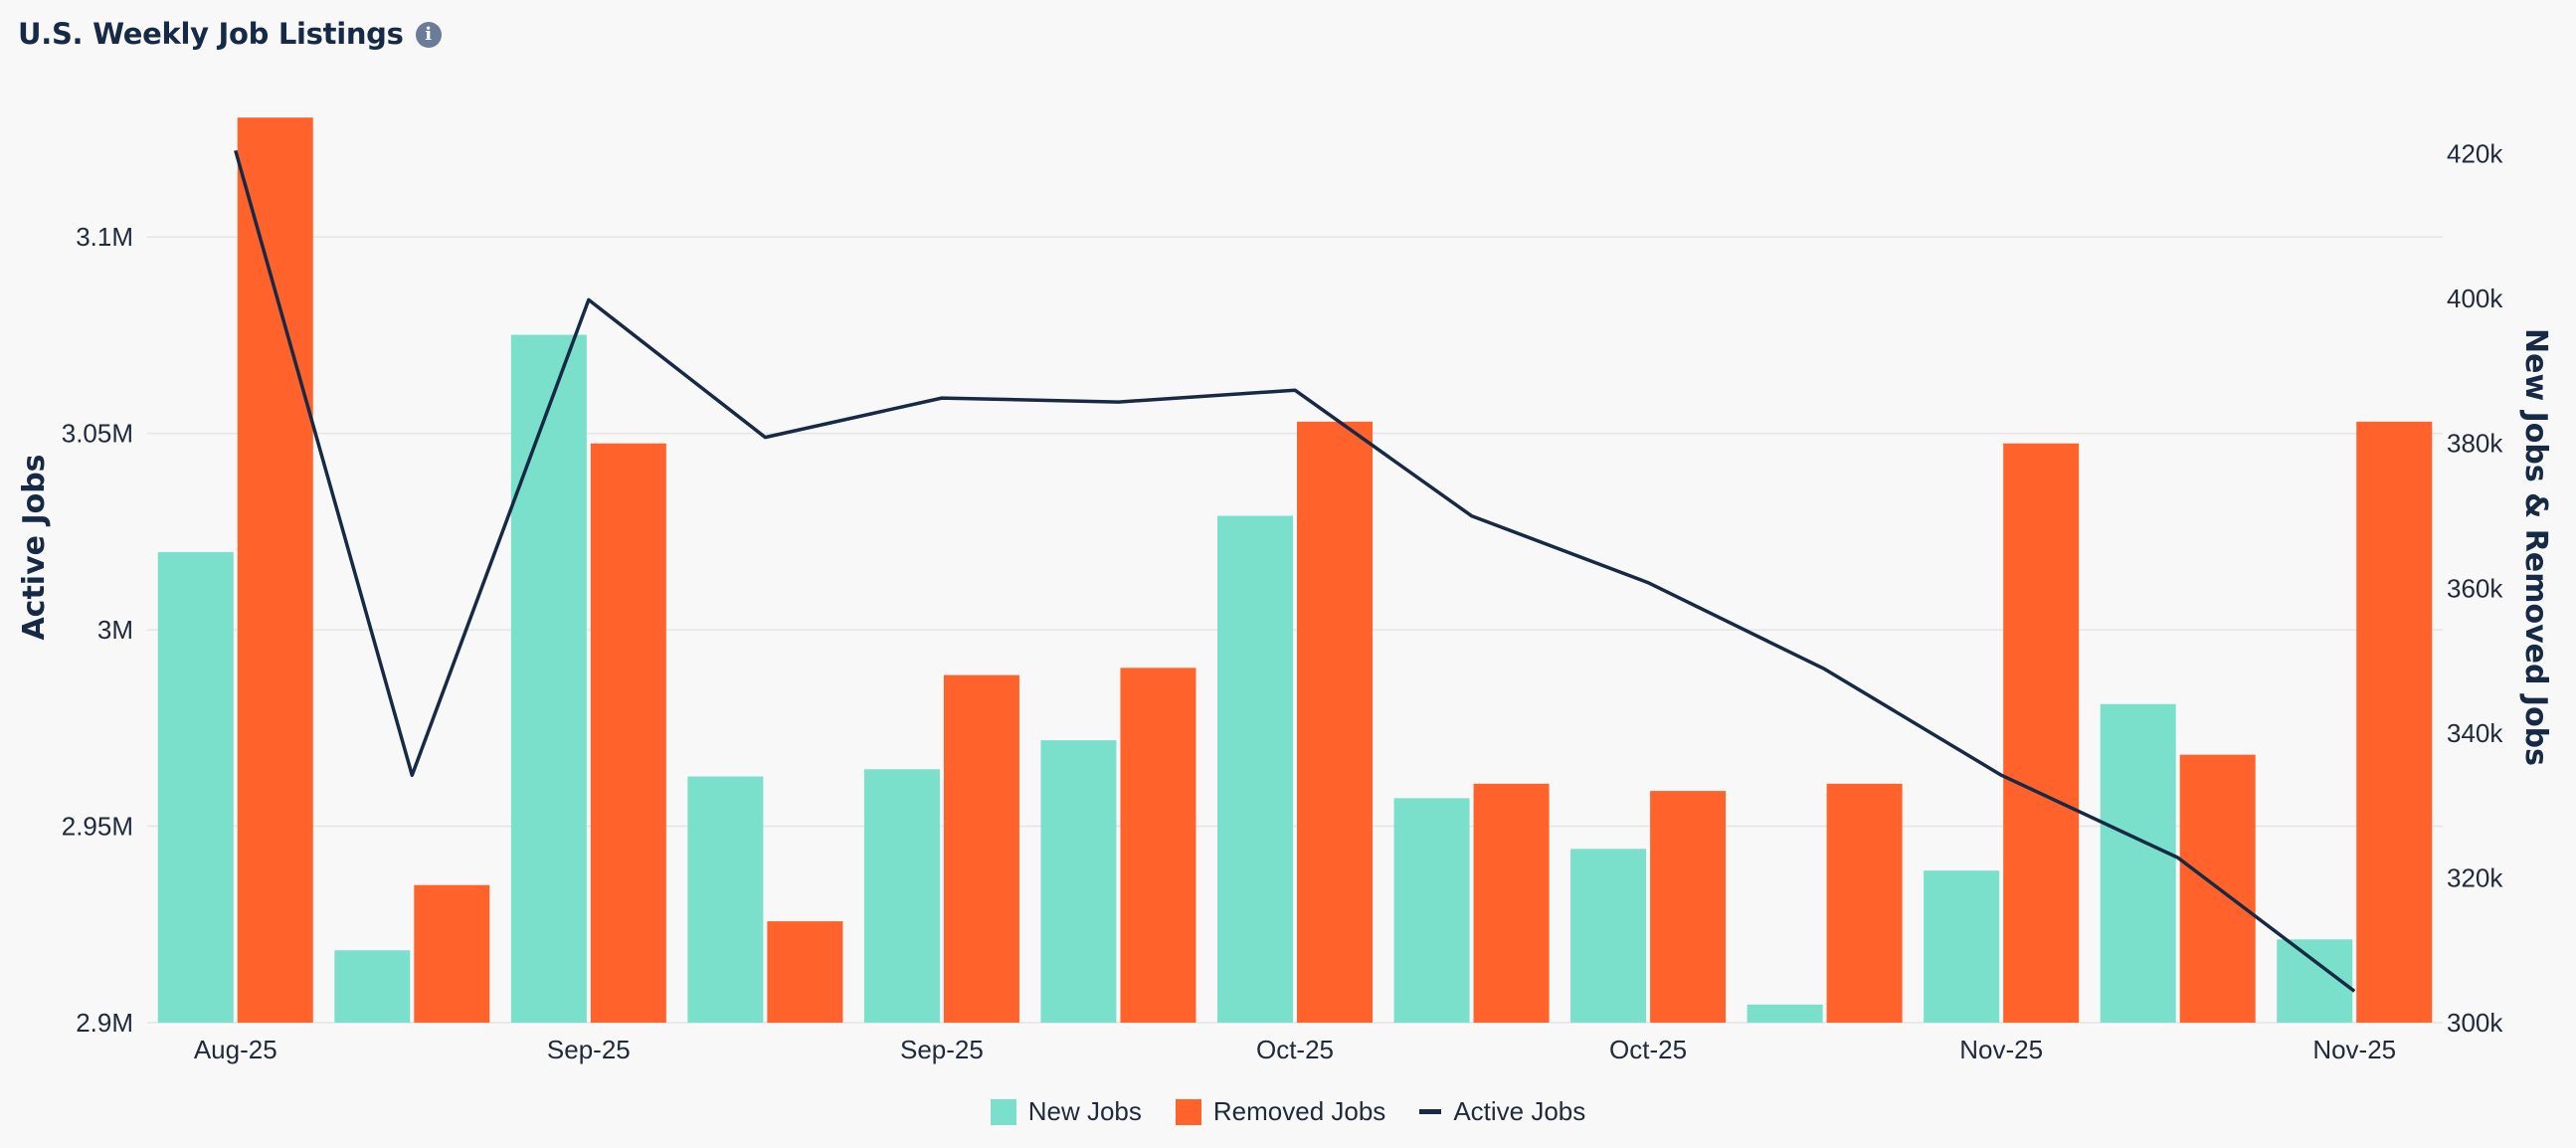 The height and width of the screenshot is (1148, 2576). What do you see at coordinates (1003, 1112) in the screenshot?
I see `legend-swatch-new-jobs` at bounding box center [1003, 1112].